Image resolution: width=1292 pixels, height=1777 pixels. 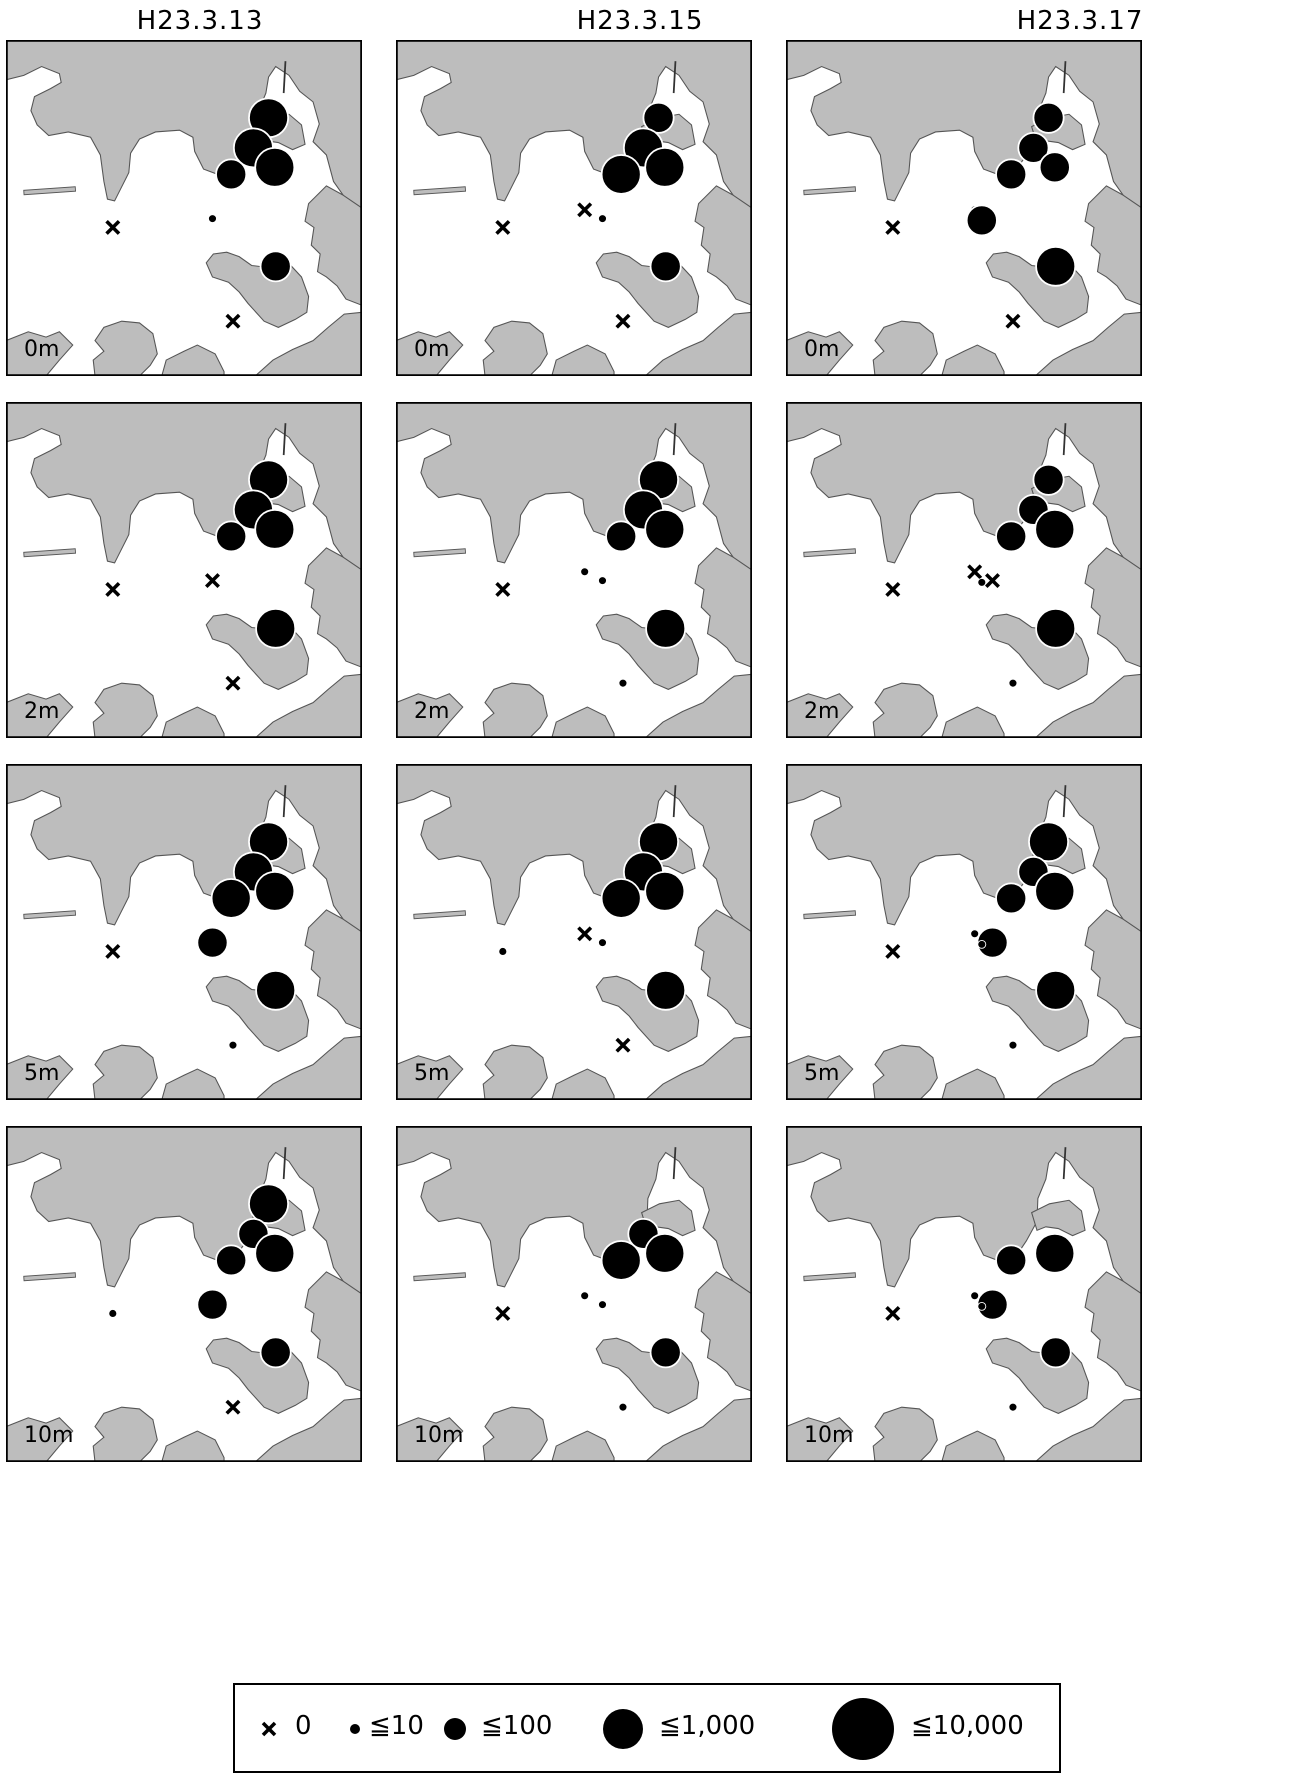 What do you see at coordinates (967, 1726) in the screenshot?
I see `legend-label-le10000: ≦10,000` at bounding box center [967, 1726].